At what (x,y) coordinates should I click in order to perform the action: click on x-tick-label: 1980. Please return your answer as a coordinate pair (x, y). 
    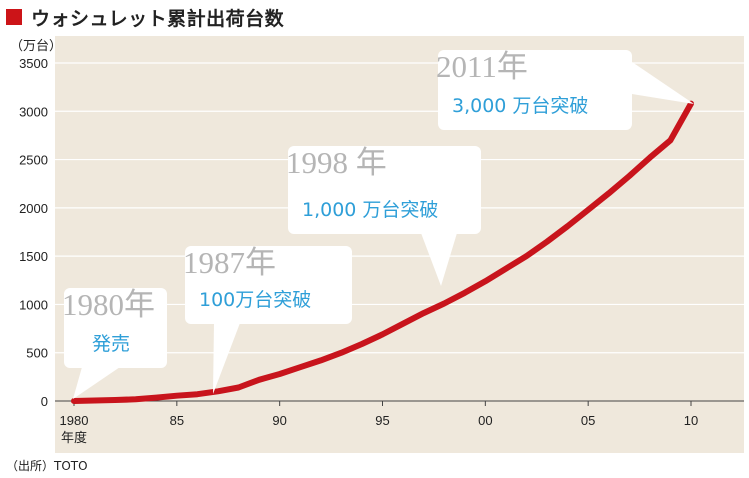
    Looking at the image, I should click on (74, 420).